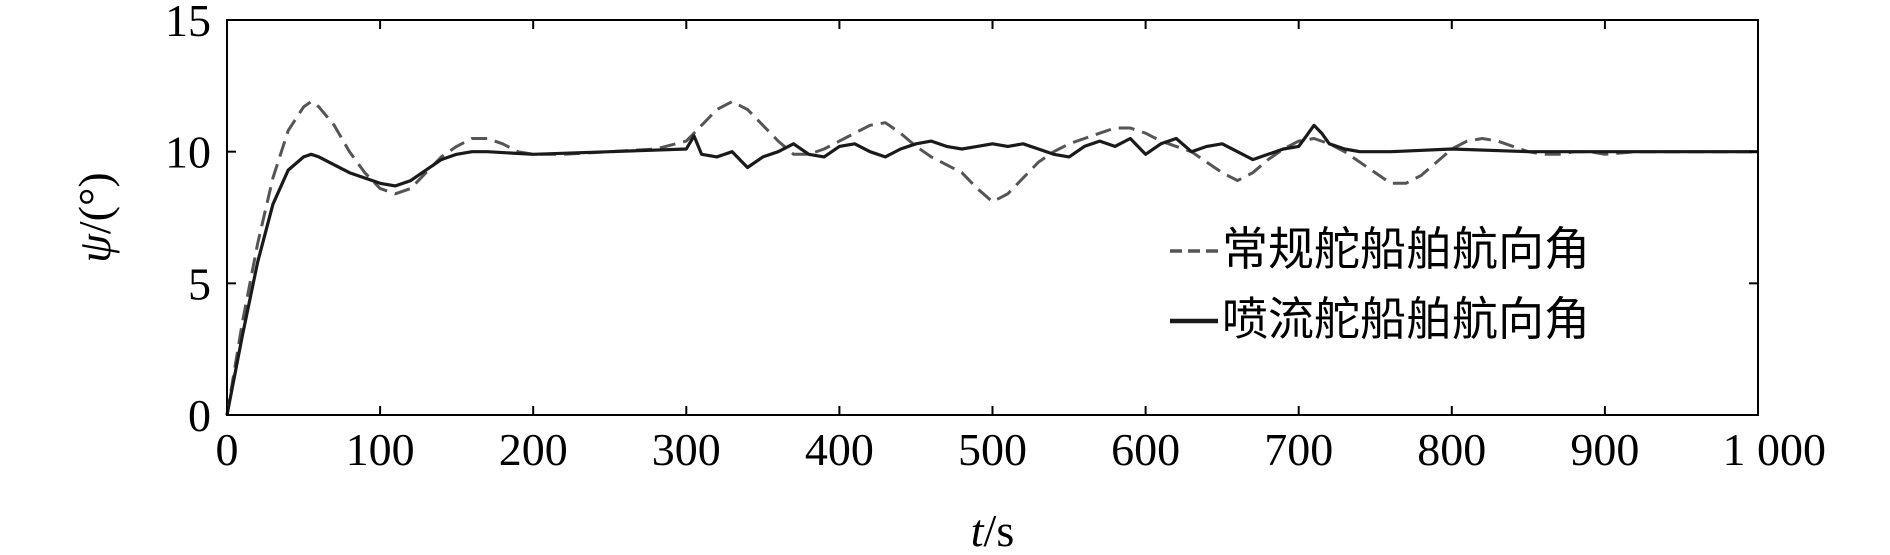 The width and height of the screenshot is (1890, 555). What do you see at coordinates (227, 449) in the screenshot?
I see `x-tick-label: 0` at bounding box center [227, 449].